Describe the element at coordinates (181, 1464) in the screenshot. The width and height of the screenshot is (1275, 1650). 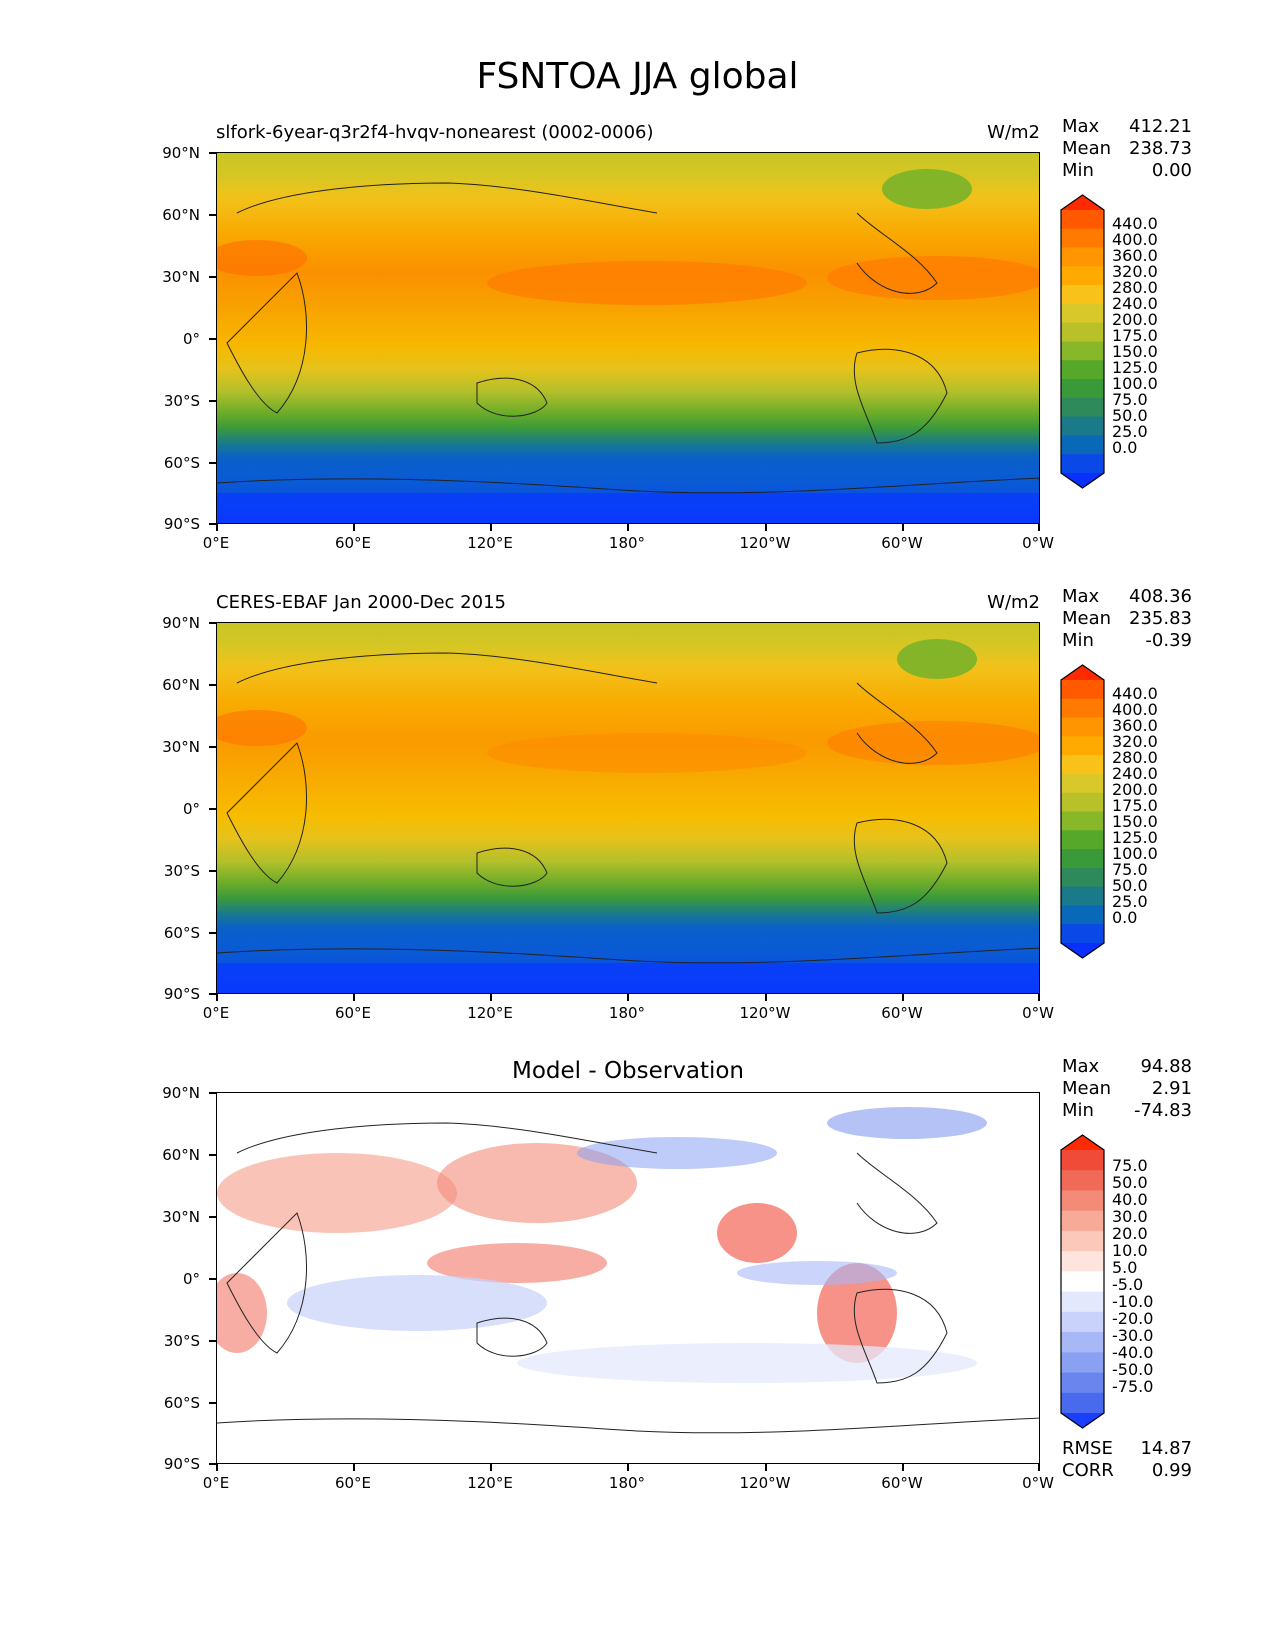
I see `lat-label: 90°S` at that location.